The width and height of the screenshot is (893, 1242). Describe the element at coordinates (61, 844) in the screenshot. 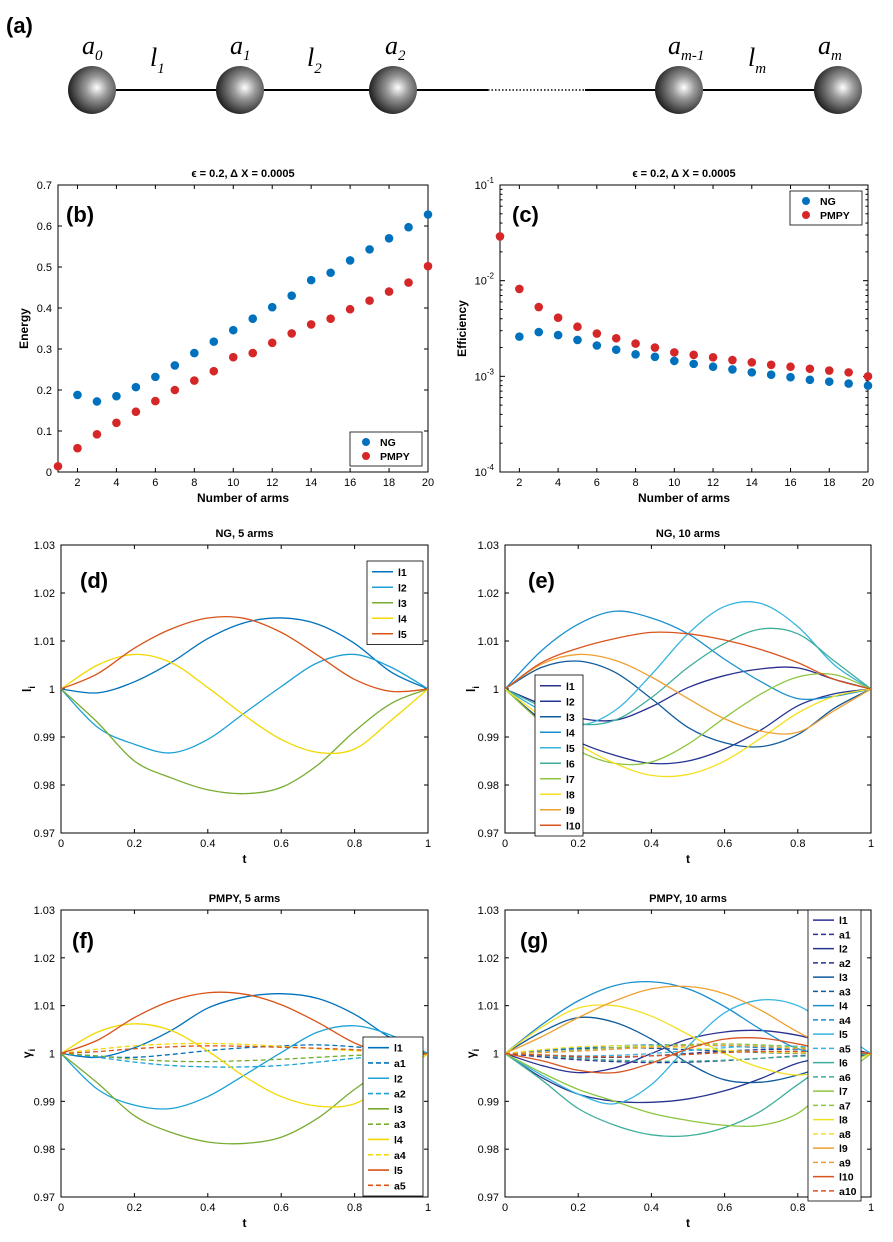

I see `x-tick-label-d: 0` at that location.